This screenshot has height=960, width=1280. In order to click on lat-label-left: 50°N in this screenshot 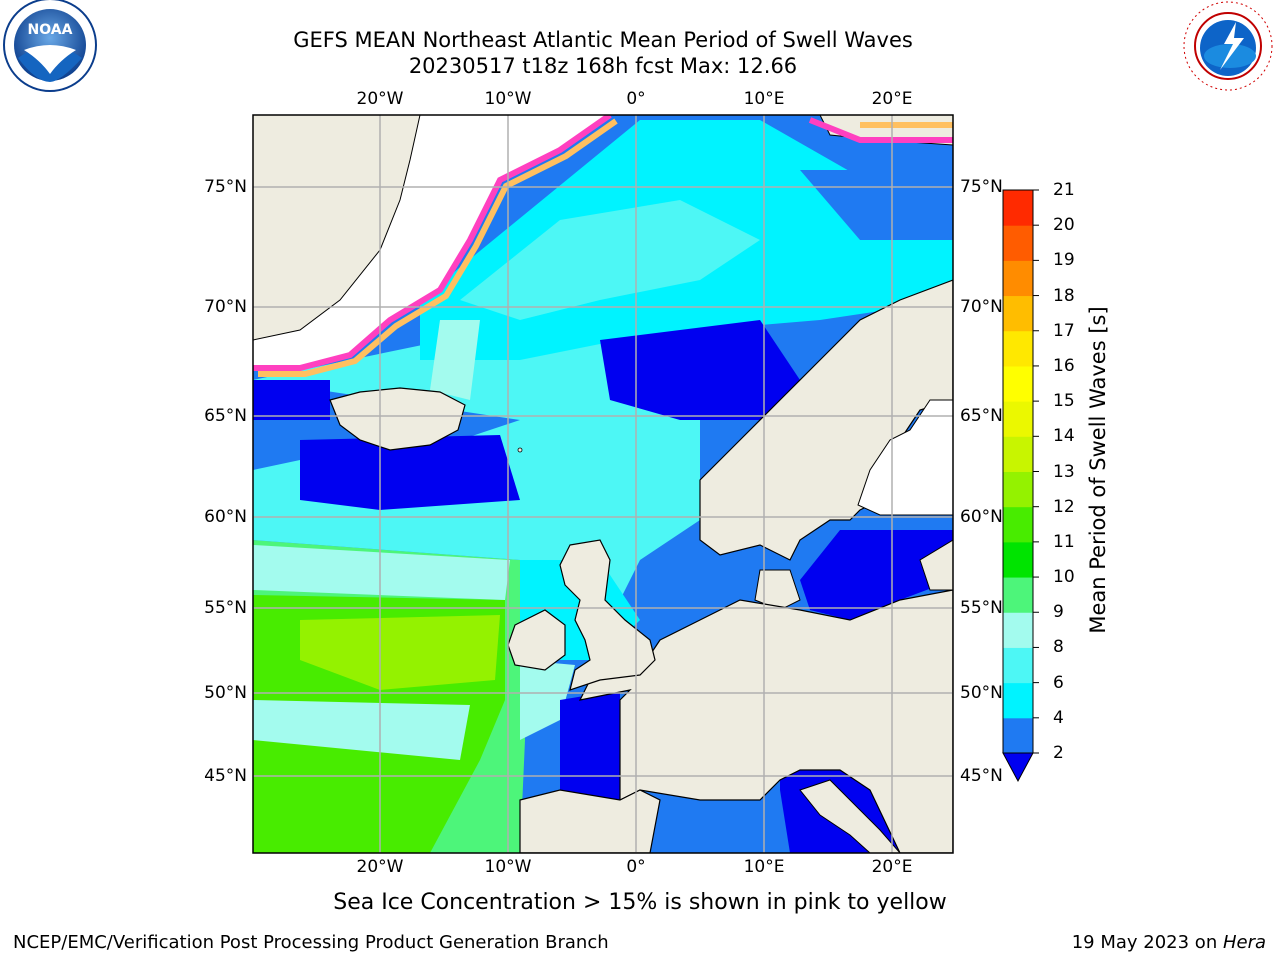, I will do `click(225, 693)`.